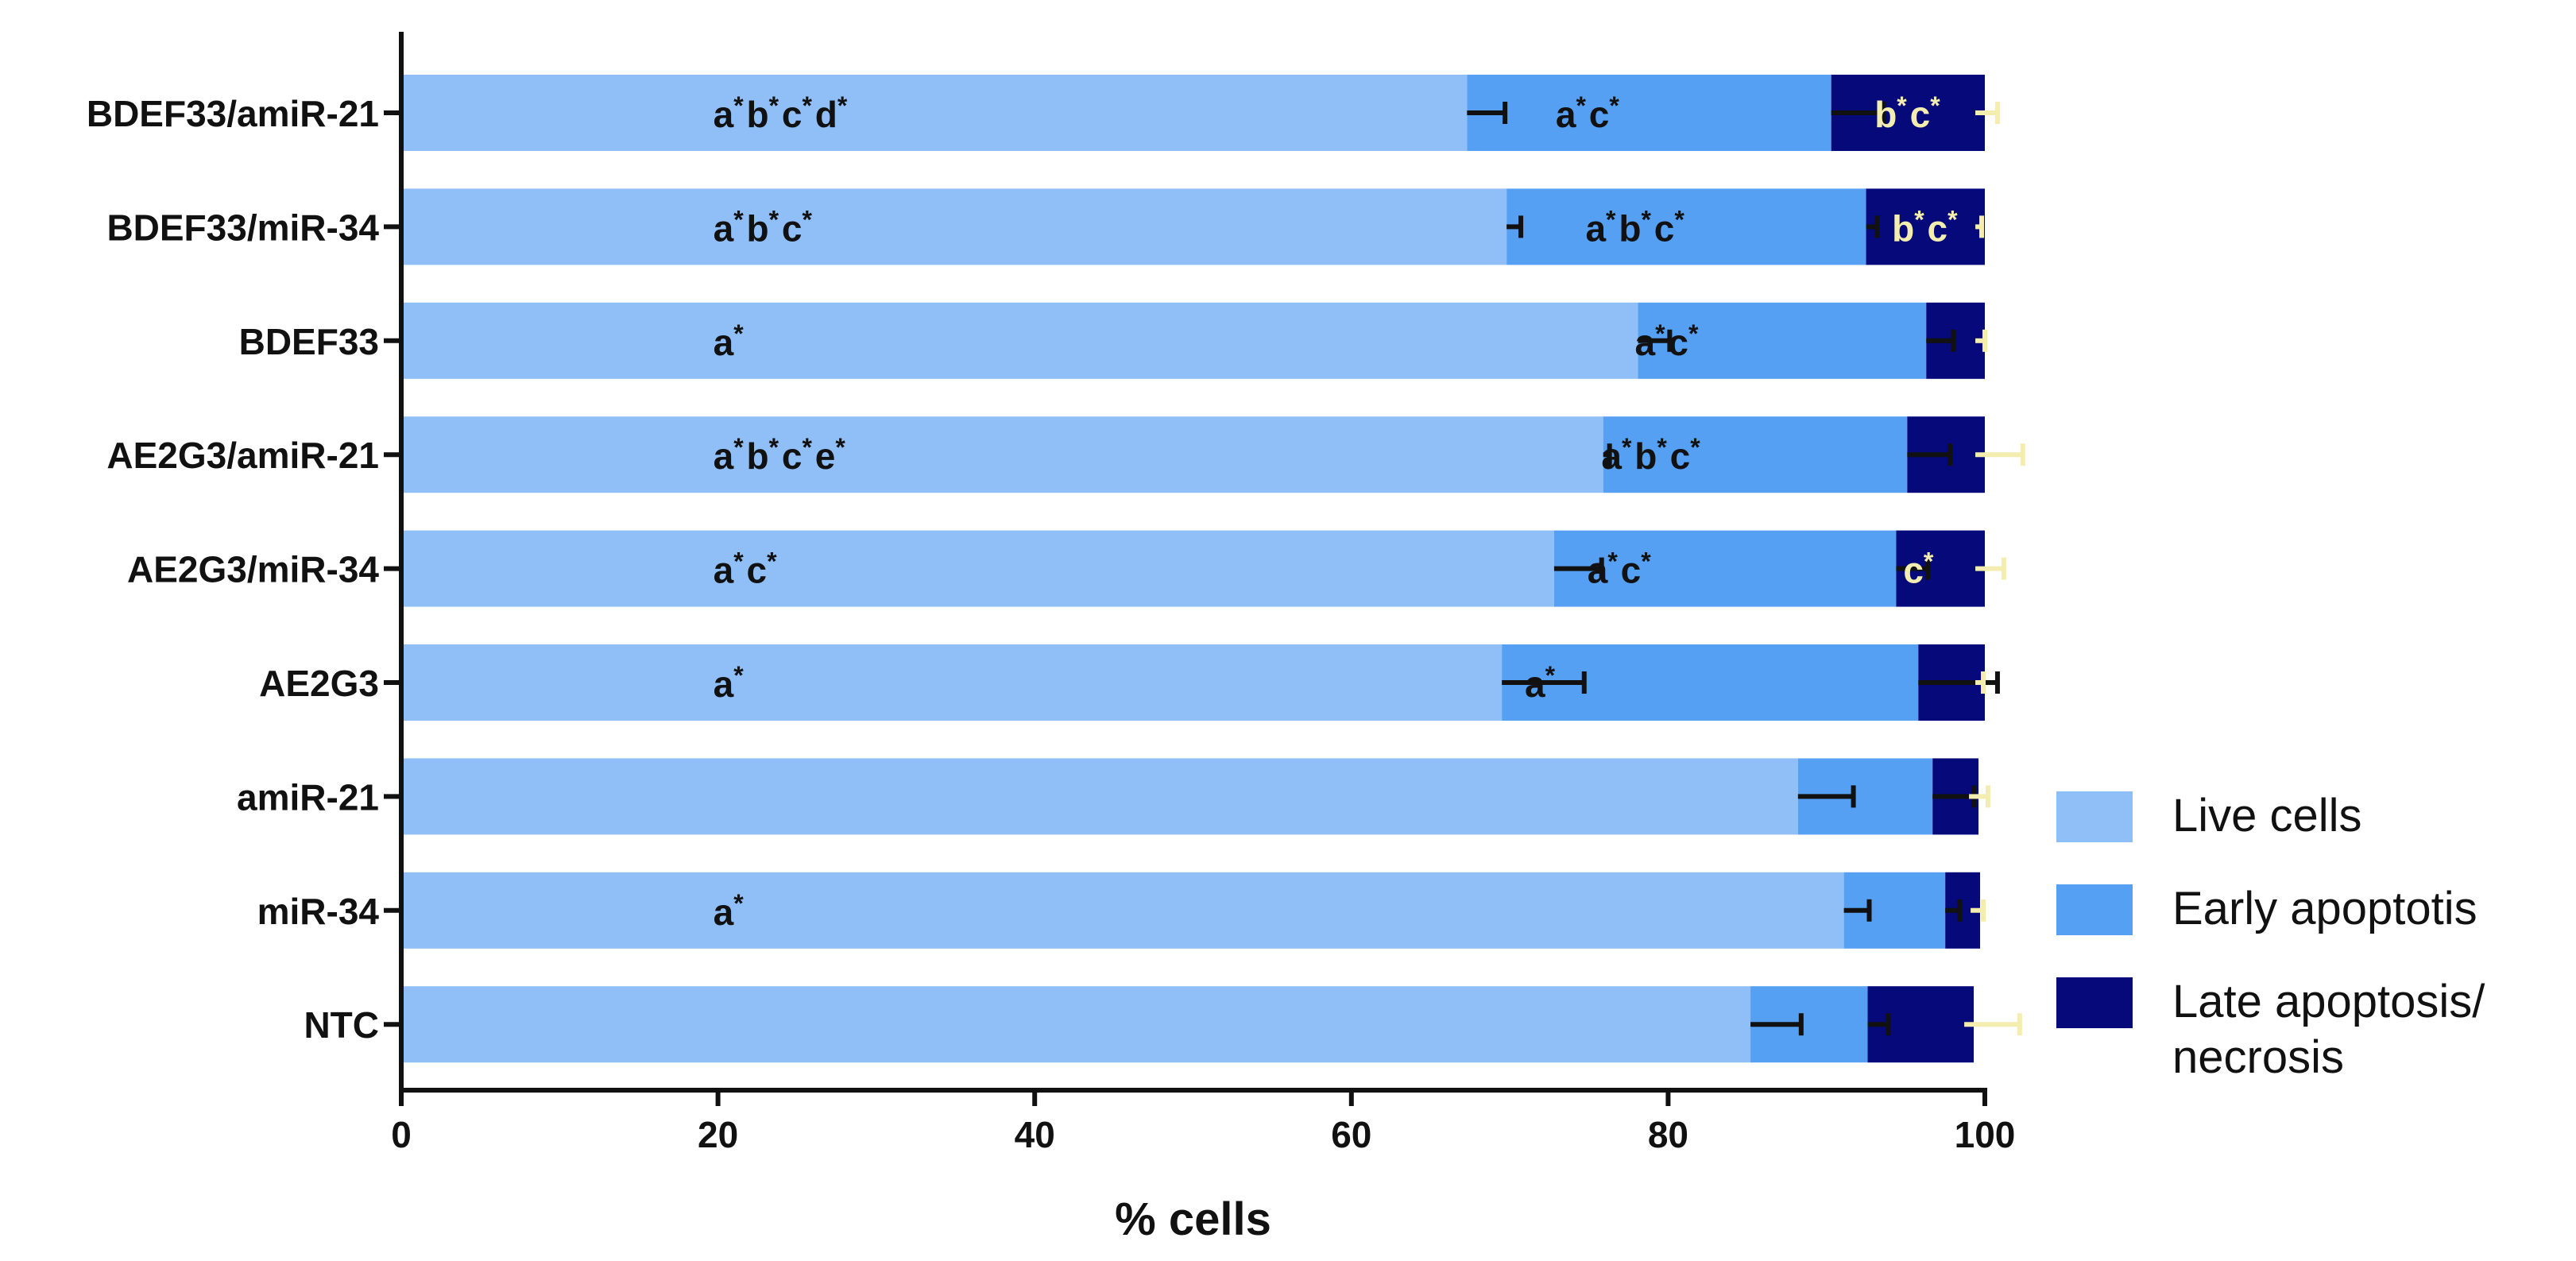 The height and width of the screenshot is (1261, 2576). What do you see at coordinates (1668, 1134) in the screenshot?
I see `x-tick-label: 80` at bounding box center [1668, 1134].